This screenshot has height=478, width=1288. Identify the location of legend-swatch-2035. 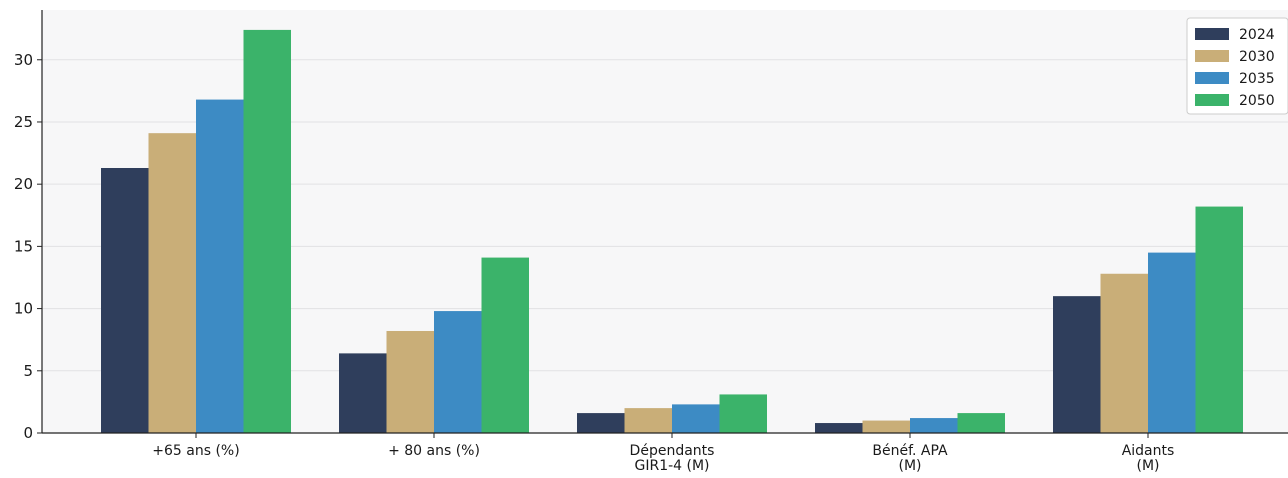
(1212, 78).